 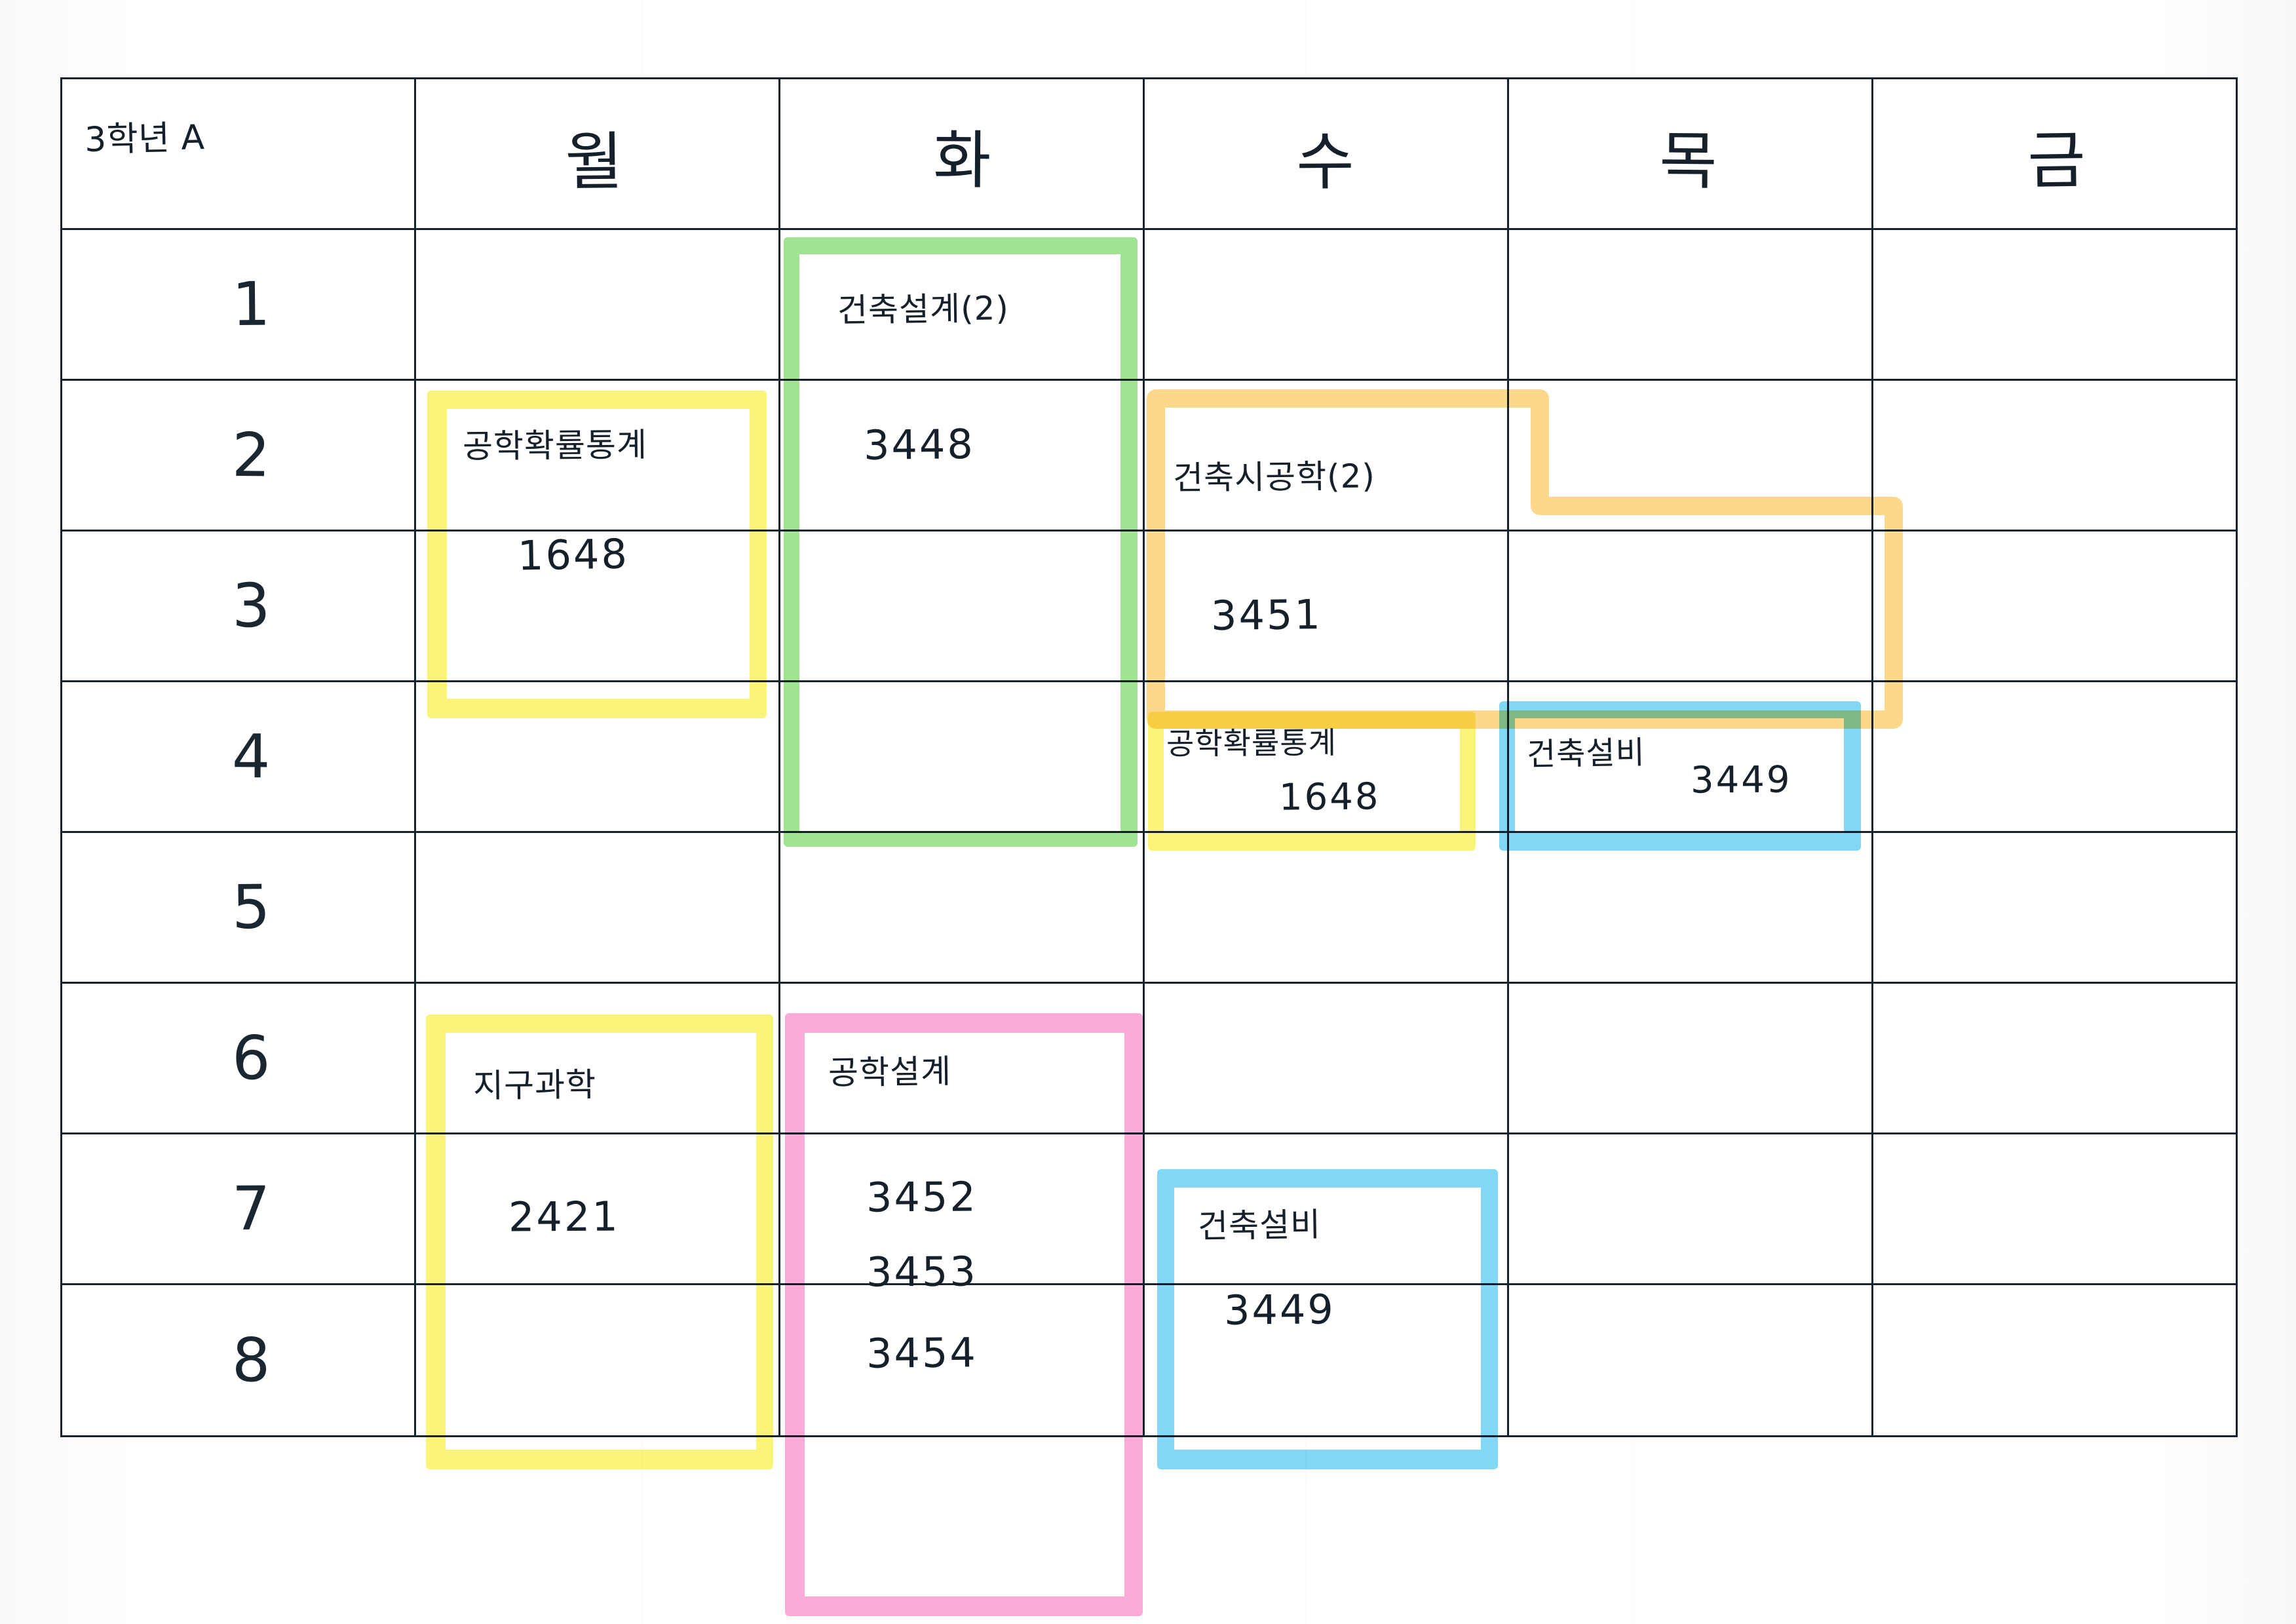 I want to click on highlight-tue-p1-design2, so click(x=961, y=542).